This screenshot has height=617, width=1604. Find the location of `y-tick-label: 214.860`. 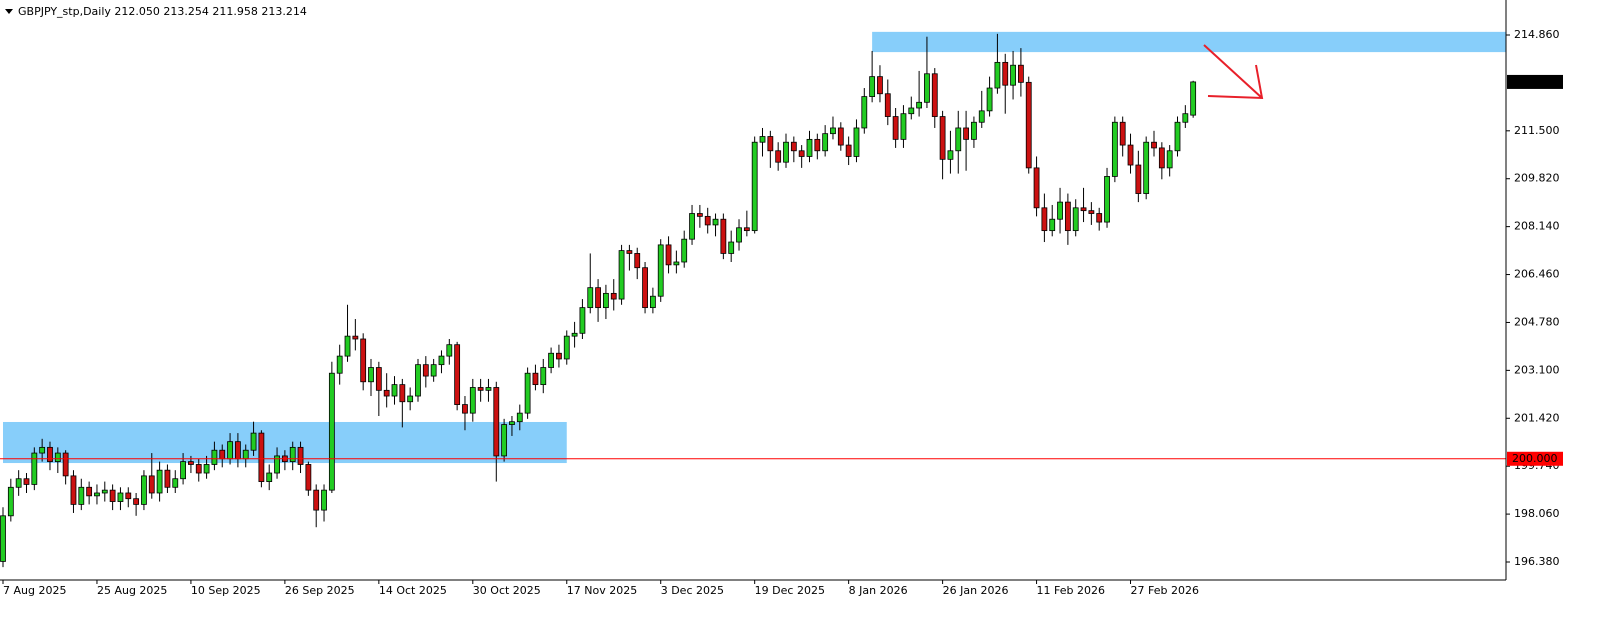

y-tick-label: 214.860 is located at coordinates (1537, 34).